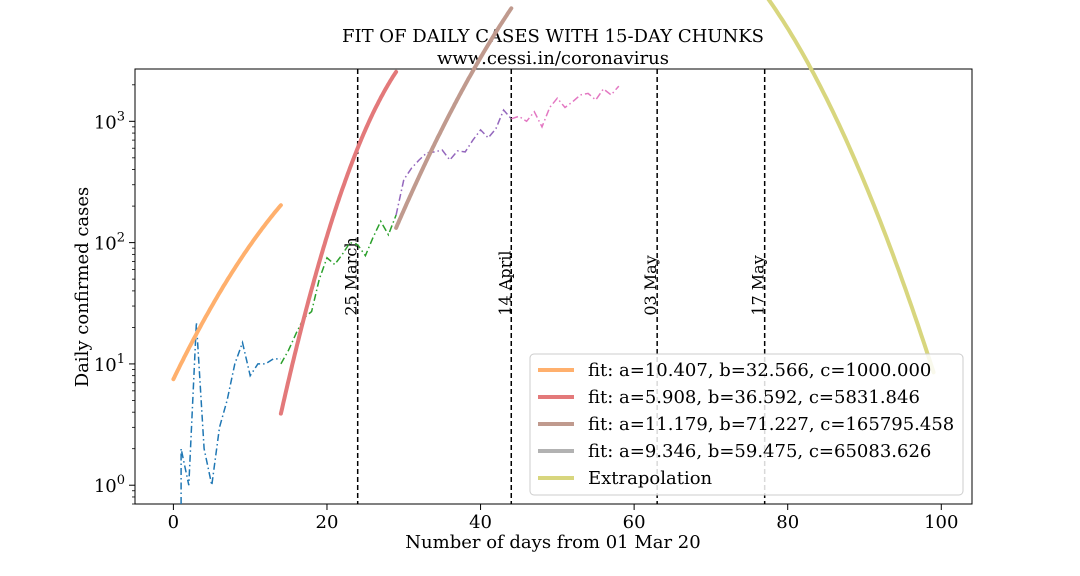  What do you see at coordinates (553, 36) in the screenshot?
I see `chart-title: FIT OF DAILY CASES WITH 15-DAY CHUNKS` at bounding box center [553, 36].